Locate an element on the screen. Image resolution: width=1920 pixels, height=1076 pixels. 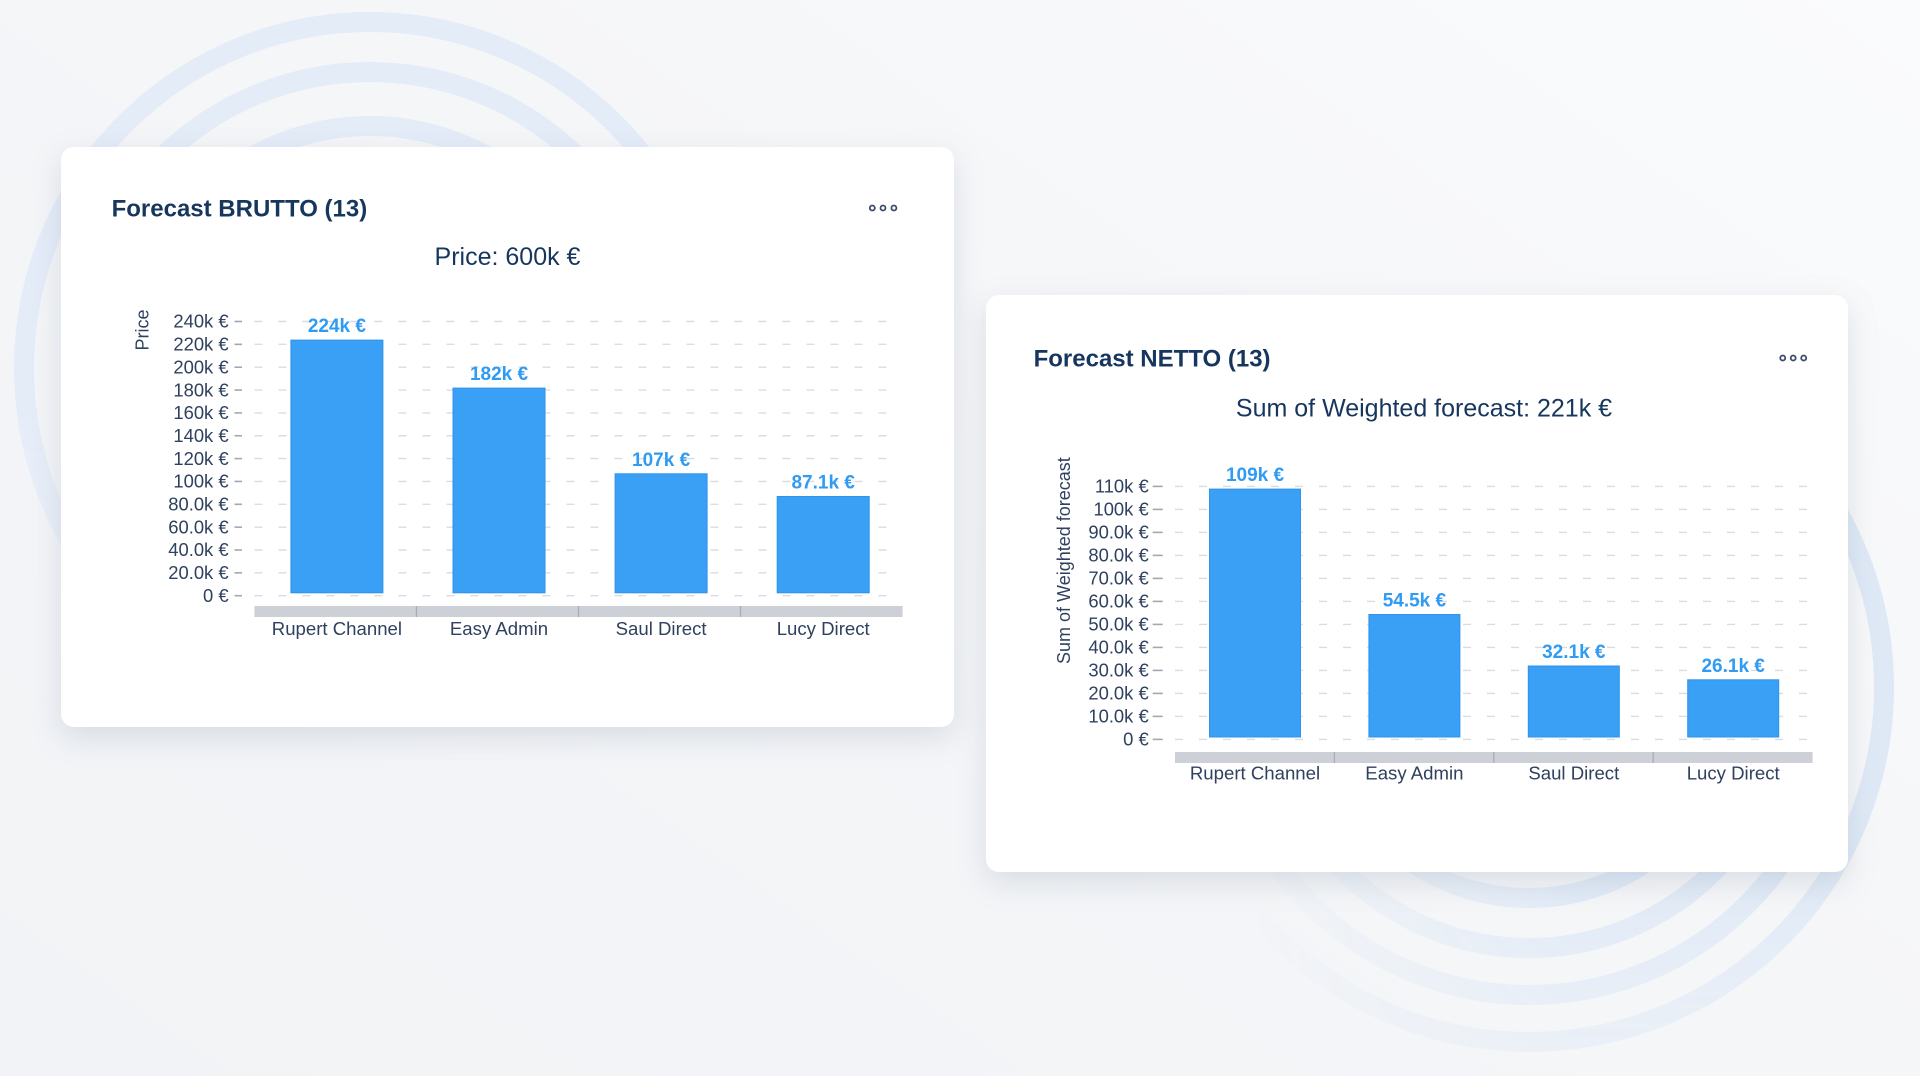
svg-text:Sum of Weighted forecast: 221k: Sum of Weighted forecast: 221k € is located at coordinates (1424, 408).